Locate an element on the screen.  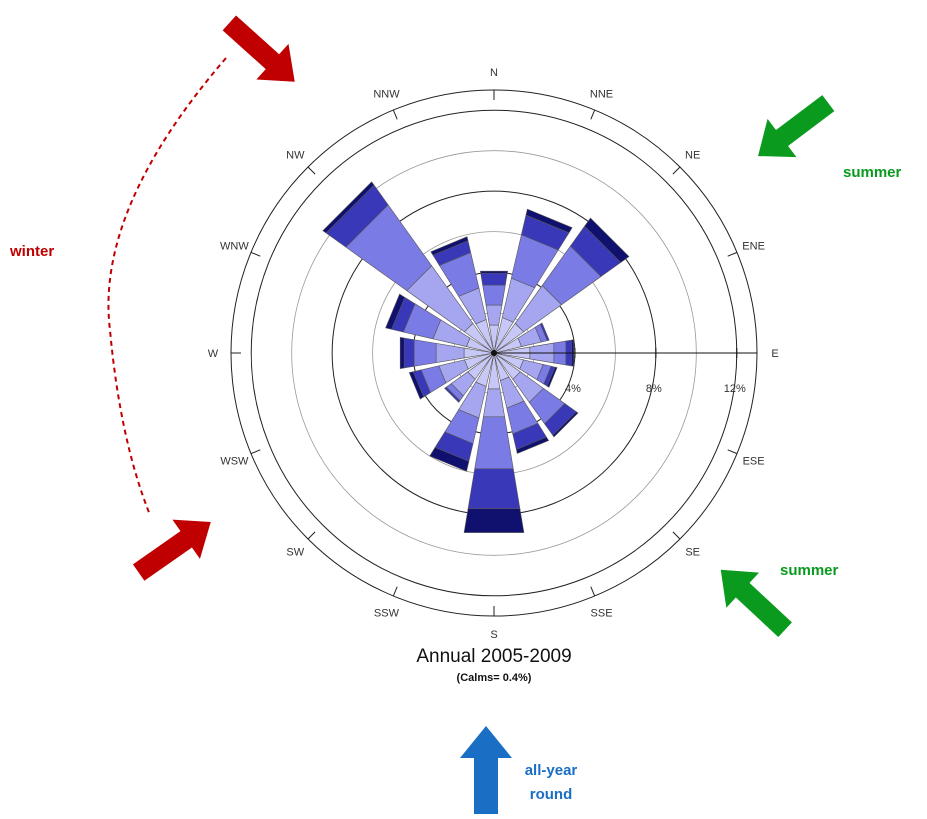
direction-label-nne: NNE is located at coordinates (601, 94).